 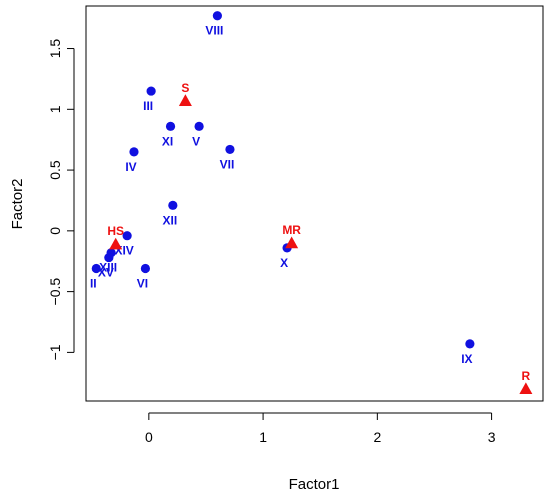 I want to click on point-label: III, so click(x=148, y=106).